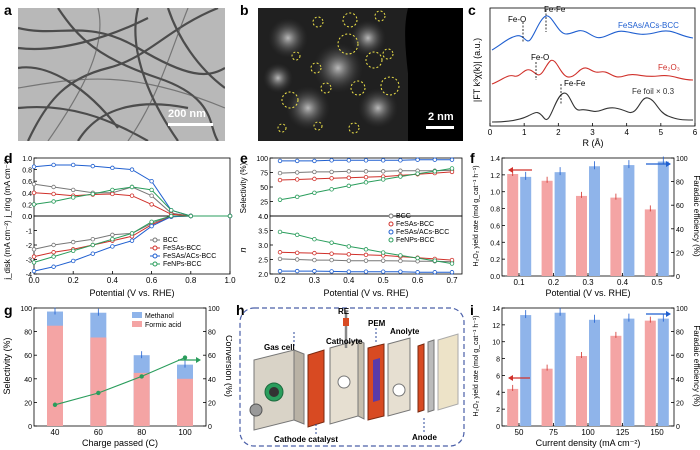 Image resolution: width=700 pixels, height=450 pixels. What do you see at coordinates (28, 368) in the screenshot?
I see `g-yticks-left: 0 20 40 60 80 100` at bounding box center [28, 368].